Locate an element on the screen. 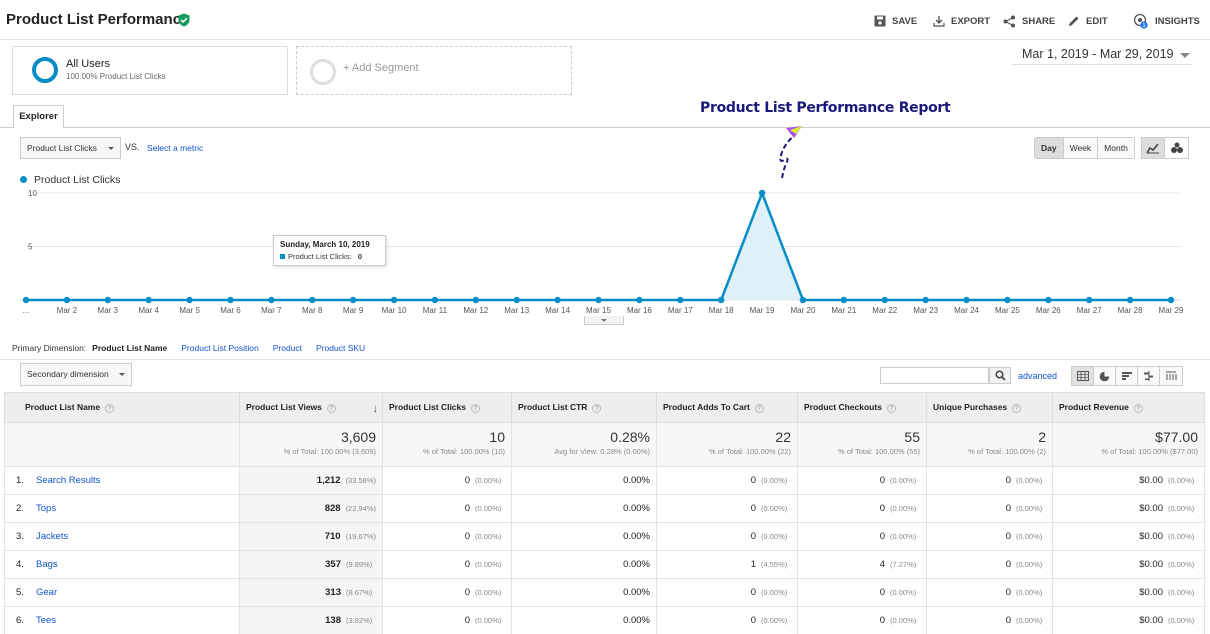 Image resolution: width=1210 pixels, height=634 pixels. total-sub: % of Total: 100.00% (22) is located at coordinates (750, 451).